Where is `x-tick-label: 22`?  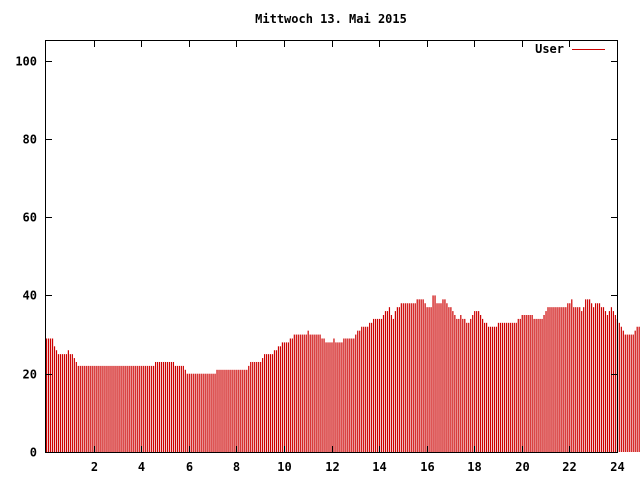
x-tick-label: 22 is located at coordinates (569, 467).